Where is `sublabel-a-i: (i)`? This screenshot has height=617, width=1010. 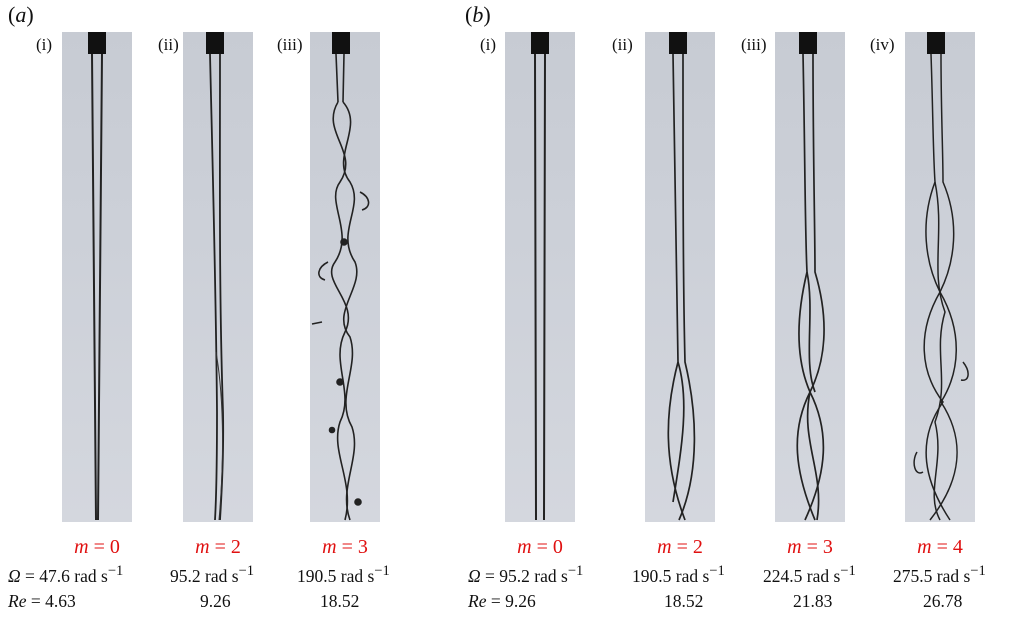 sublabel-a-i: (i) is located at coordinates (44, 44).